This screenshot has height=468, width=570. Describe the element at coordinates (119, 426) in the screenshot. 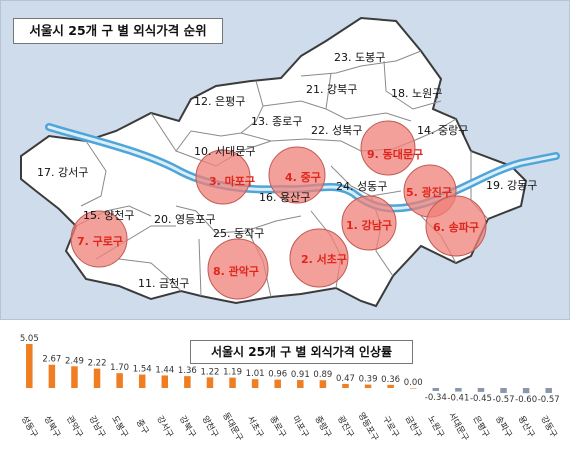

I see `category-label-4: 도봉구` at that location.